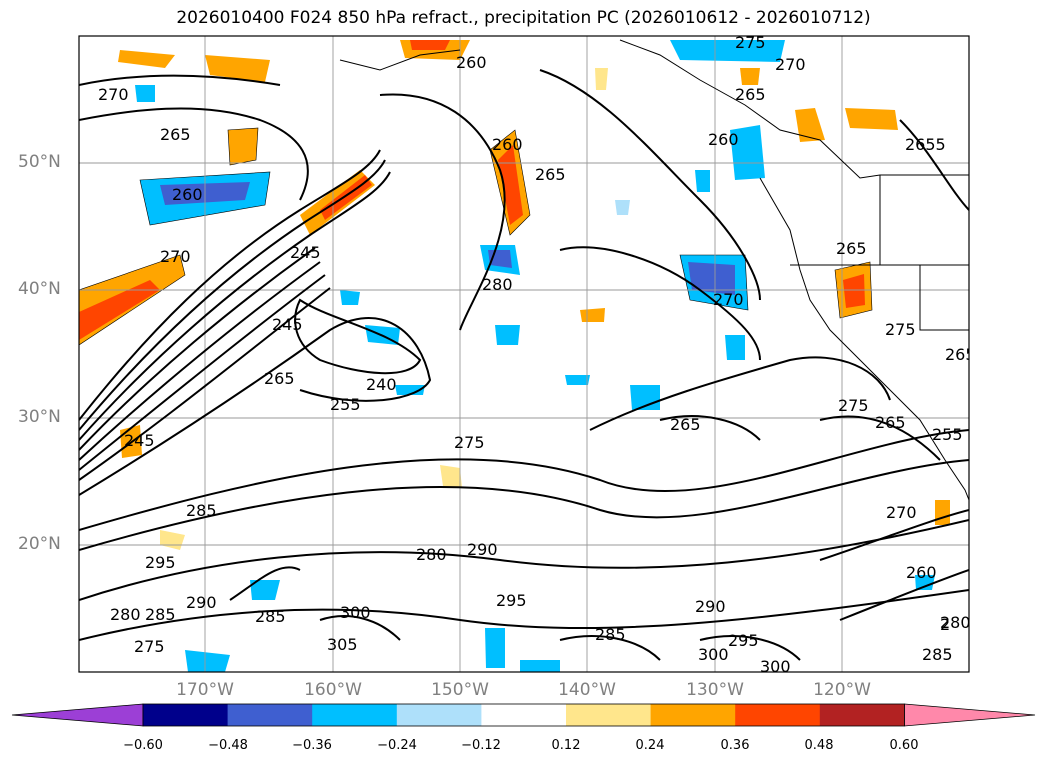  What do you see at coordinates (819, 745) in the screenshot?
I see `colorbar-tick-label: 0.48` at bounding box center [819, 745].